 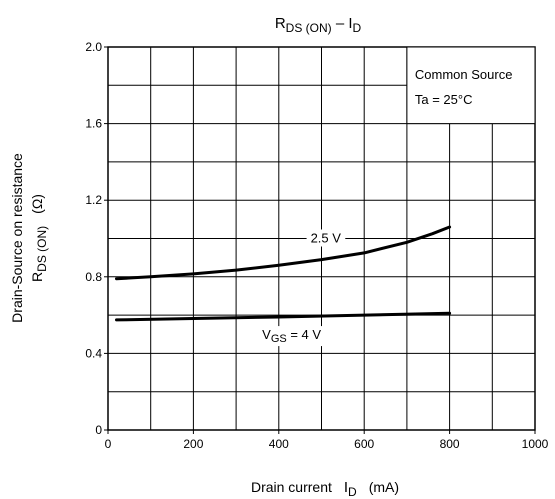 I want to click on series-label-vgs-sub: GS, so click(x=279, y=339).